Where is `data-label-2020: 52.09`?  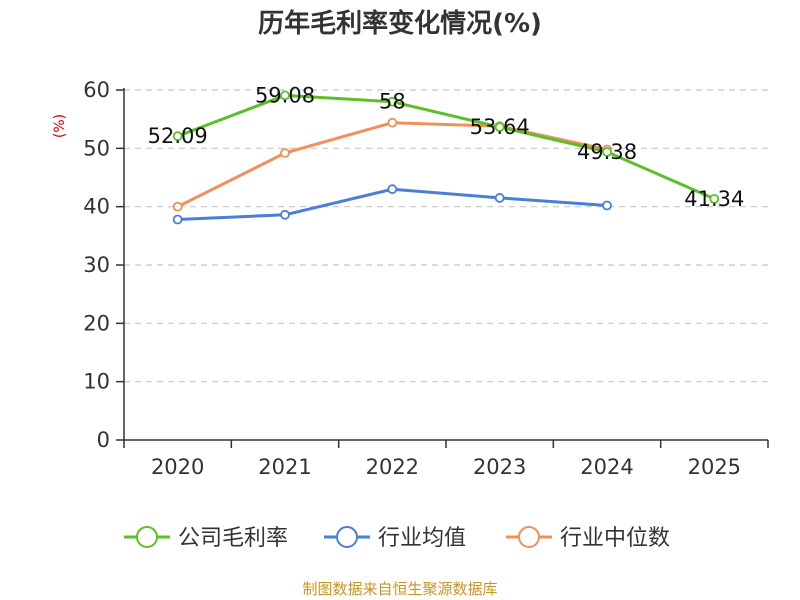 data-label-2020: 52.09 is located at coordinates (178, 136).